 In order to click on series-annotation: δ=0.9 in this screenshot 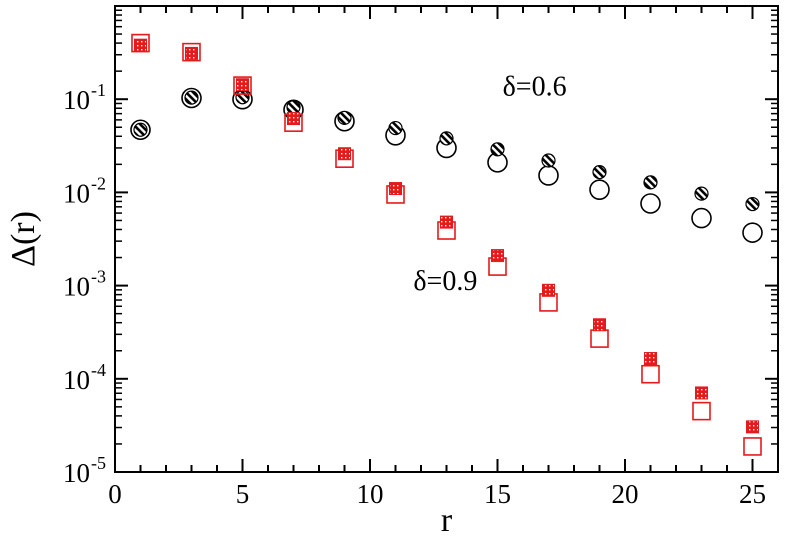, I will do `click(445, 281)`.